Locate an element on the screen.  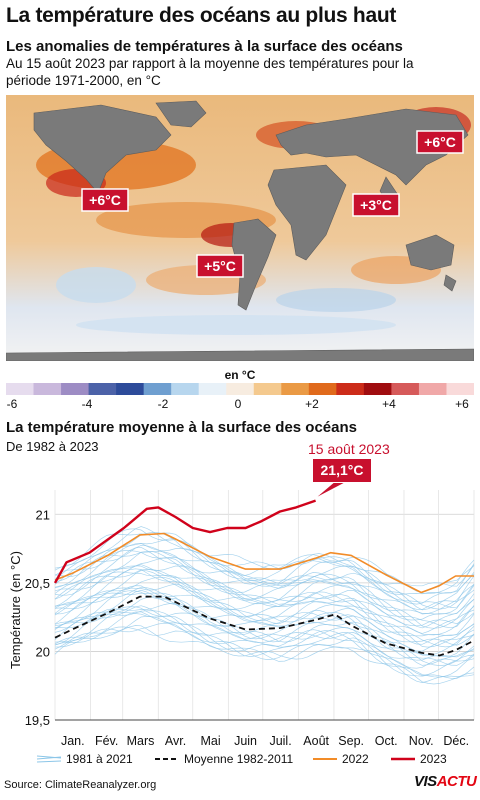
series-mean-1982-2011 is located at coordinates (264, 626).